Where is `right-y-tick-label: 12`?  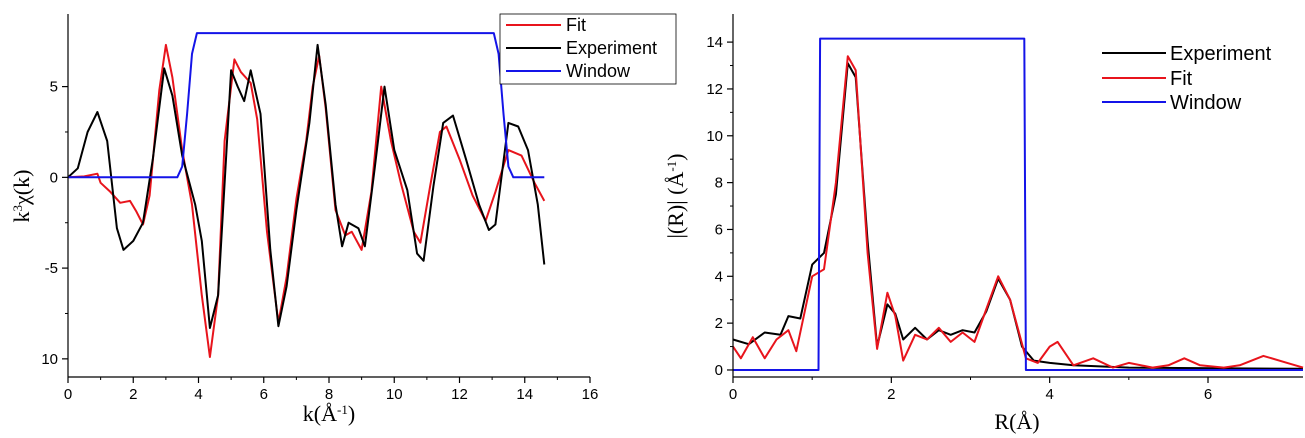 right-y-tick-label: 12 is located at coordinates (714, 89).